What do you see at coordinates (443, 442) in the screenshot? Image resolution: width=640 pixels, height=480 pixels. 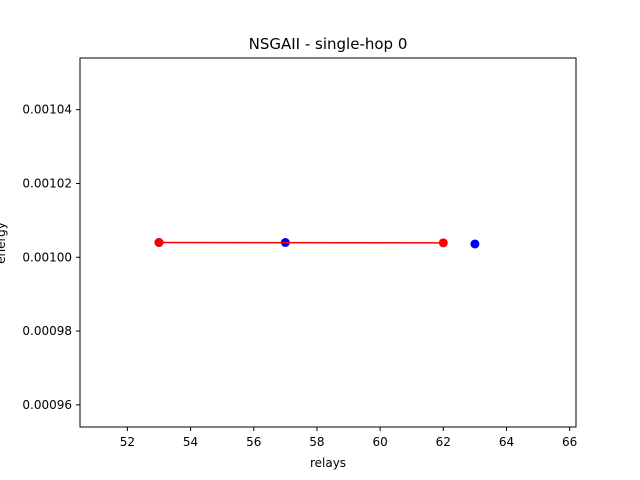 I see `x-tick-label: 62` at bounding box center [443, 442].